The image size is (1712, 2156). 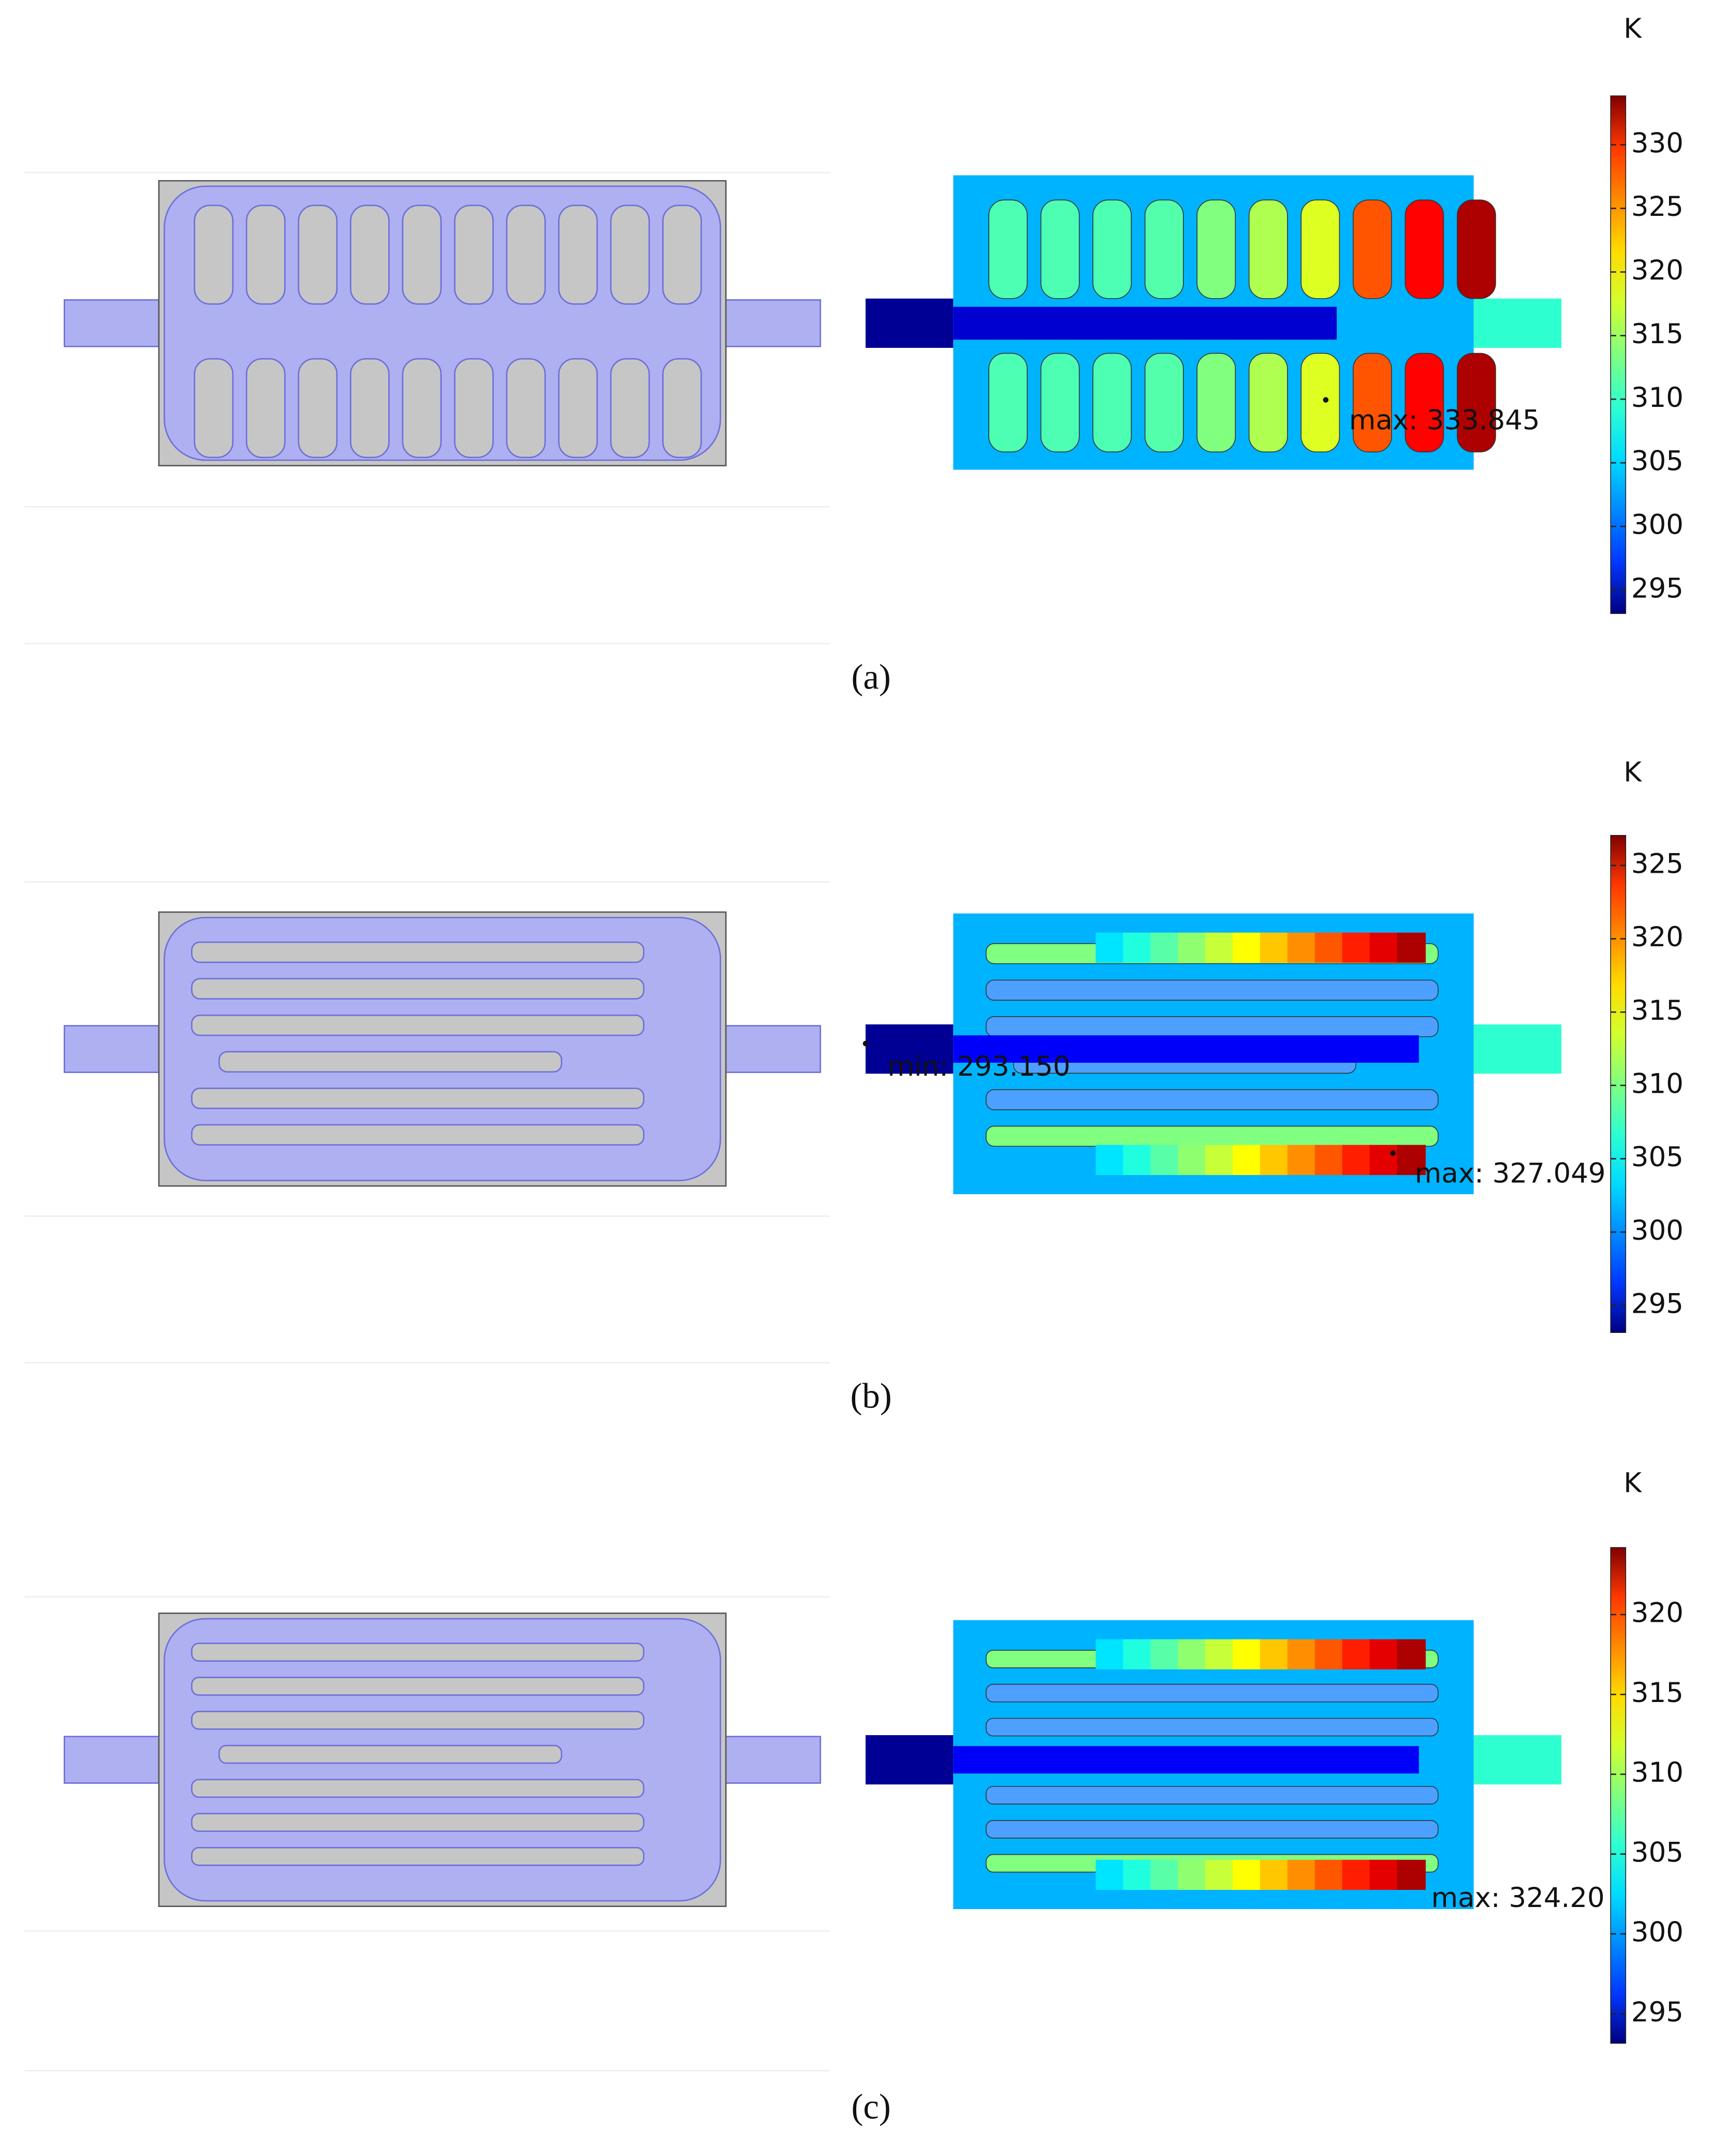 What do you see at coordinates (1658, 1853) in the screenshot?
I see `colorbar-tick-label: 305` at bounding box center [1658, 1853].